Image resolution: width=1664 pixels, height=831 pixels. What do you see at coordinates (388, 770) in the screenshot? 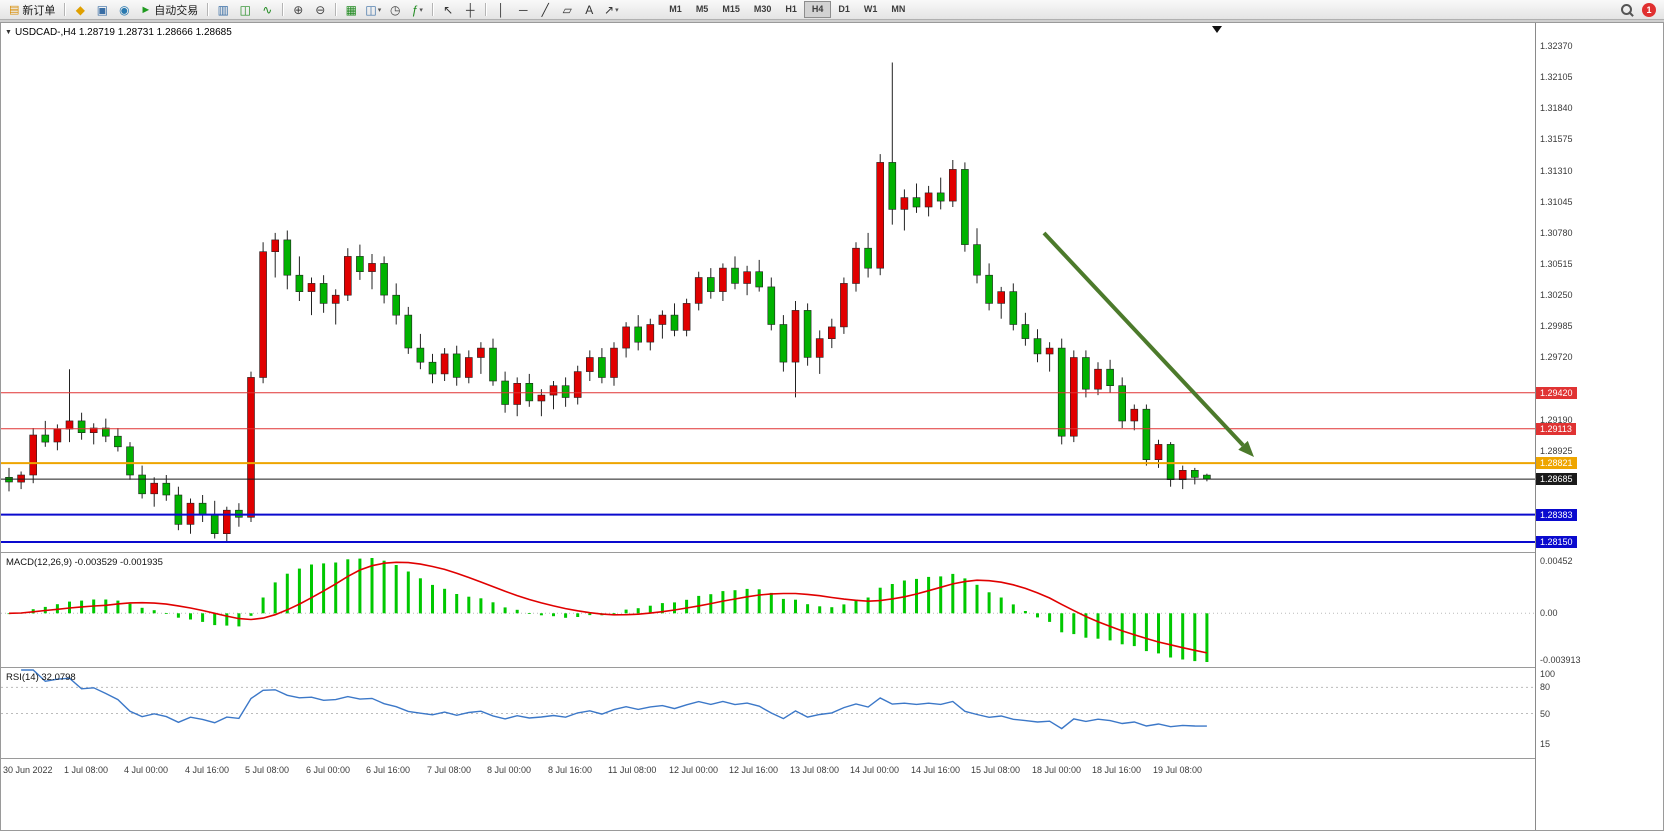
I see `time-label: 6 Jul 16:00` at bounding box center [388, 770].